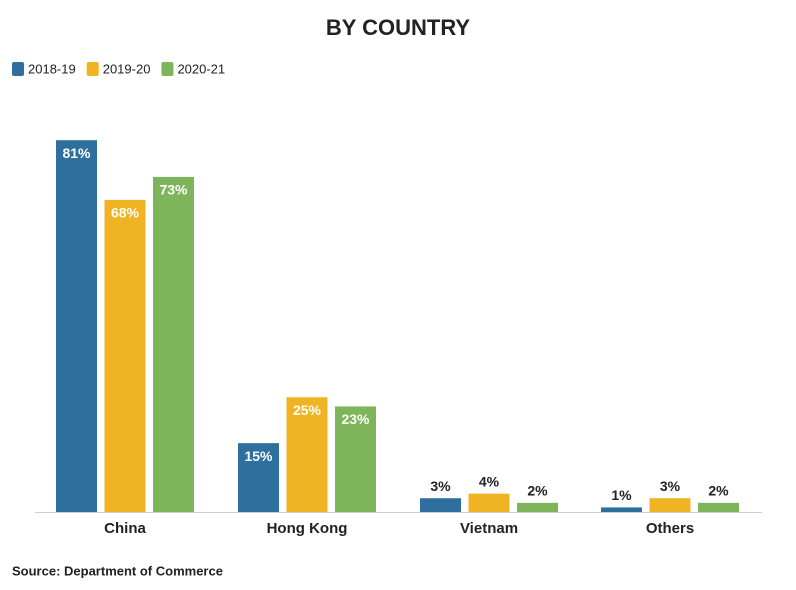 The image size is (796, 590). Describe the element at coordinates (258, 456) in the screenshot. I see `value-label: 15%` at that location.